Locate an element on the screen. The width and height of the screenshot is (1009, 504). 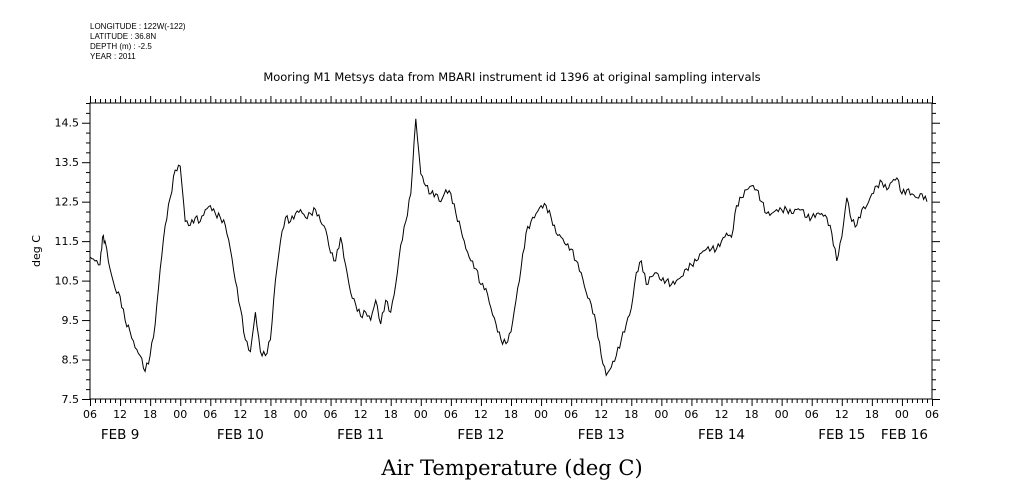
year-text: YEAR : 2011 is located at coordinates (113, 56).